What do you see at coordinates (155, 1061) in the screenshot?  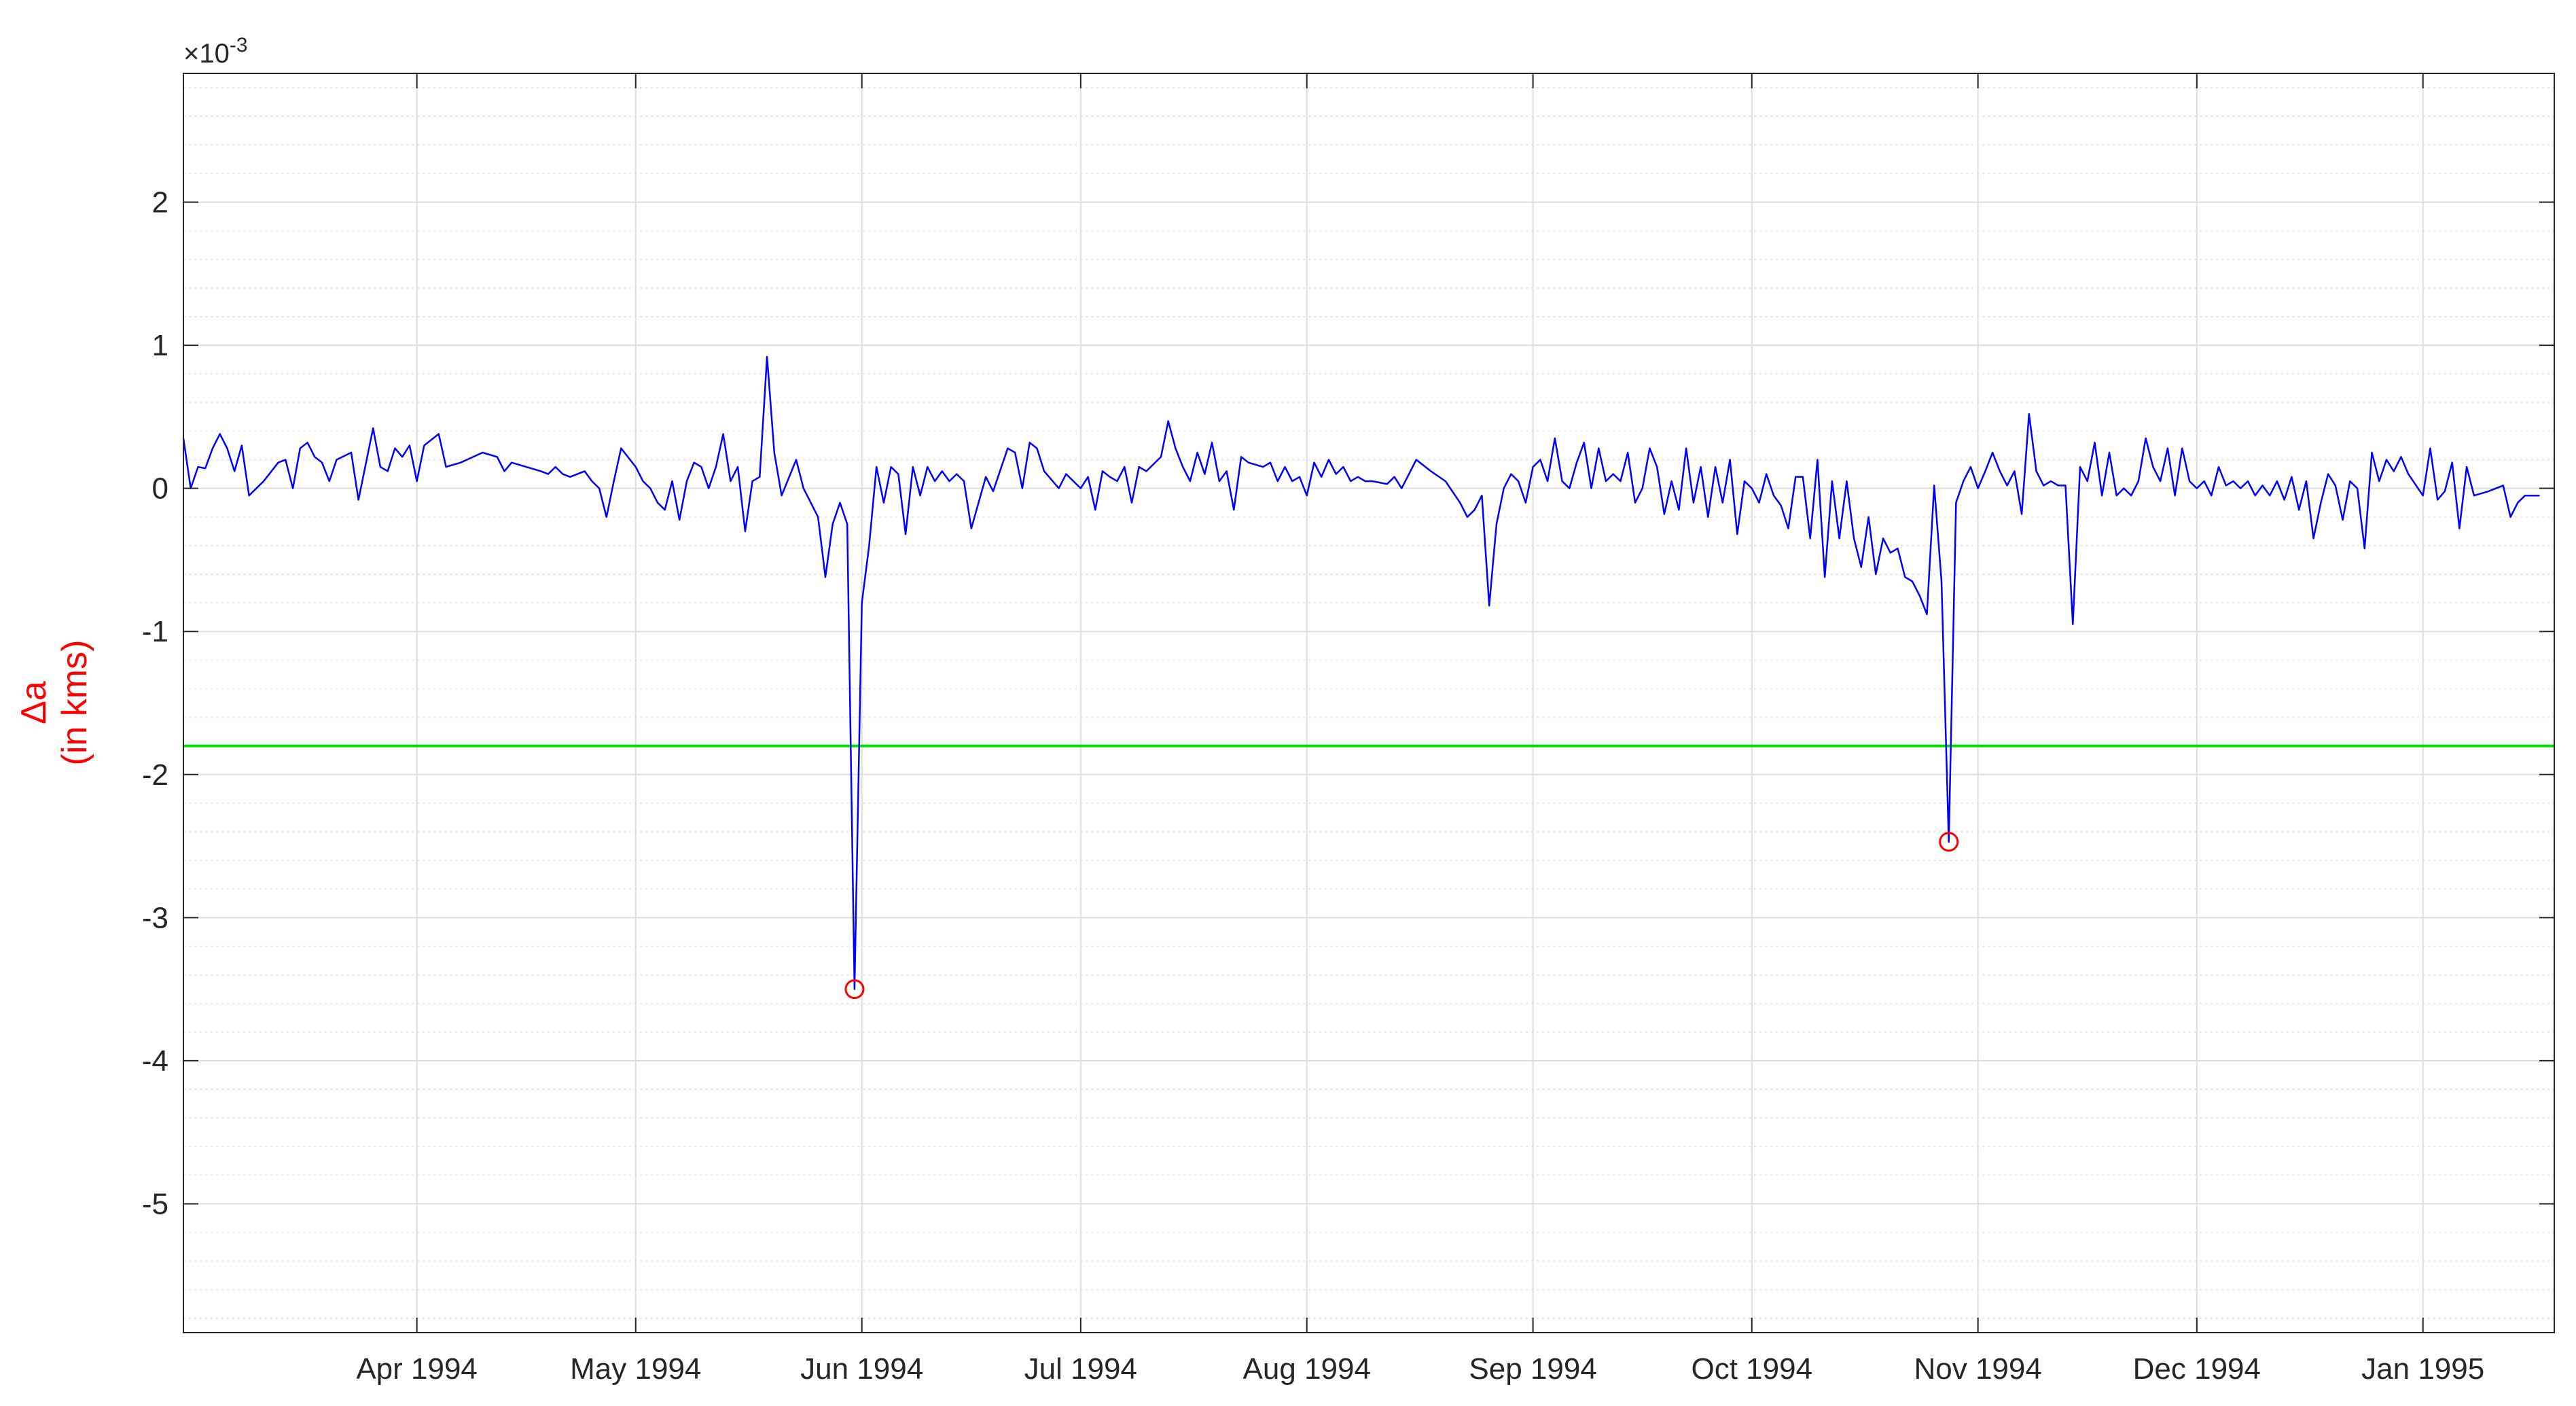 I see `y-tick-label: -4` at bounding box center [155, 1061].